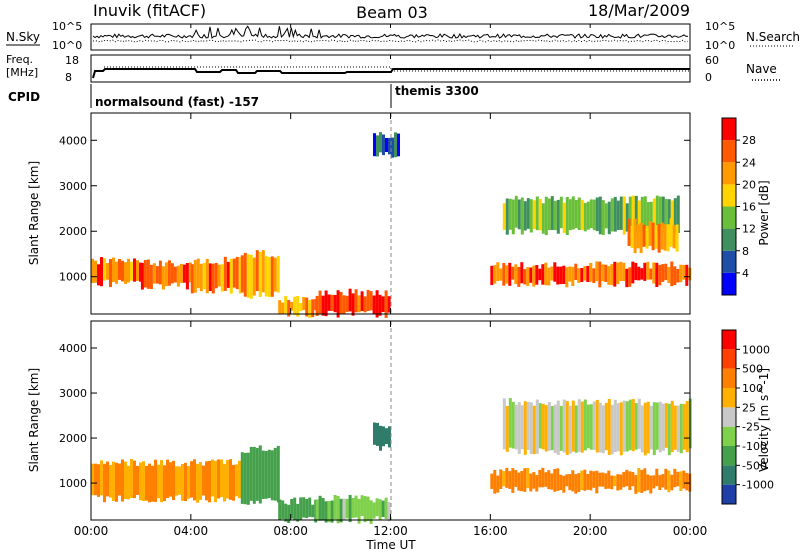  I want to click on nsky-noise-line, so click(390, 32).